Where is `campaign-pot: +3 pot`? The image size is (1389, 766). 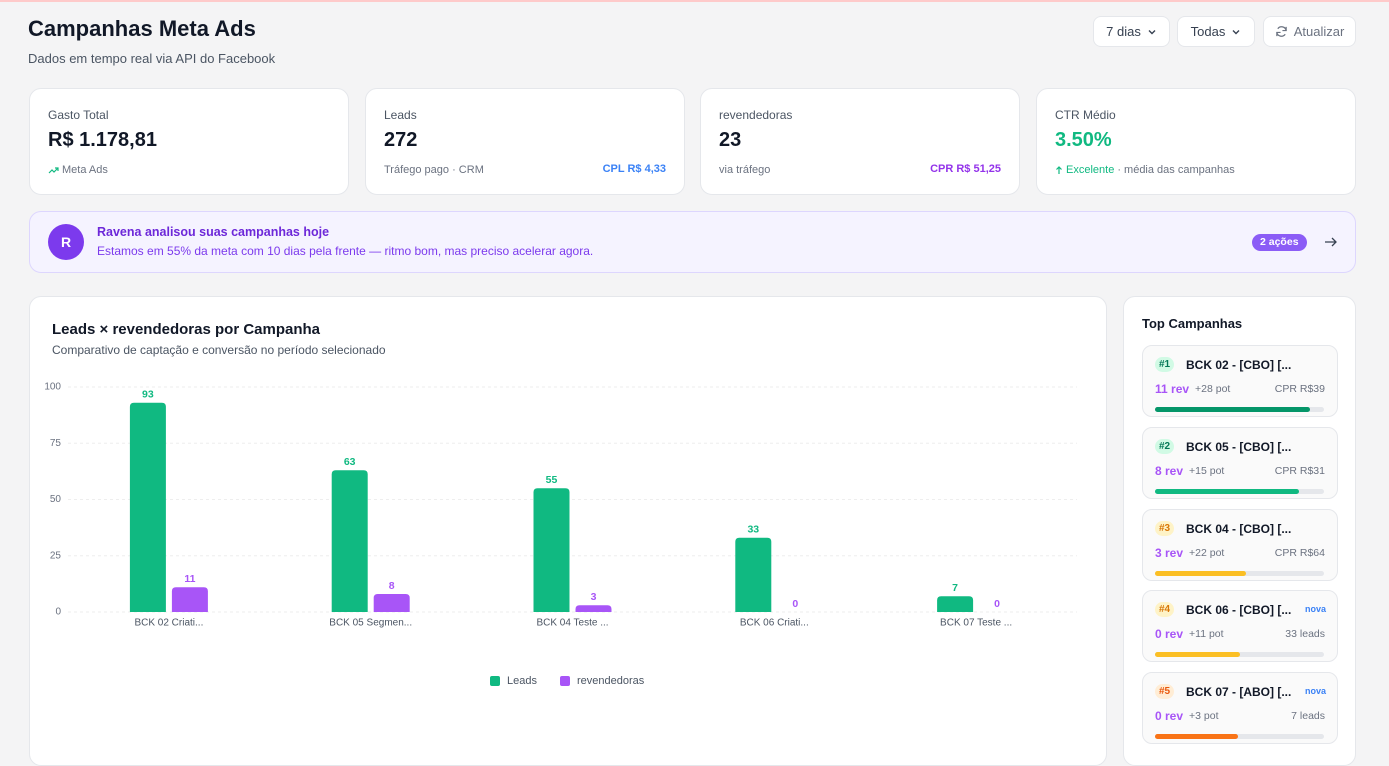
campaign-pot: +3 pot is located at coordinates (1204, 716).